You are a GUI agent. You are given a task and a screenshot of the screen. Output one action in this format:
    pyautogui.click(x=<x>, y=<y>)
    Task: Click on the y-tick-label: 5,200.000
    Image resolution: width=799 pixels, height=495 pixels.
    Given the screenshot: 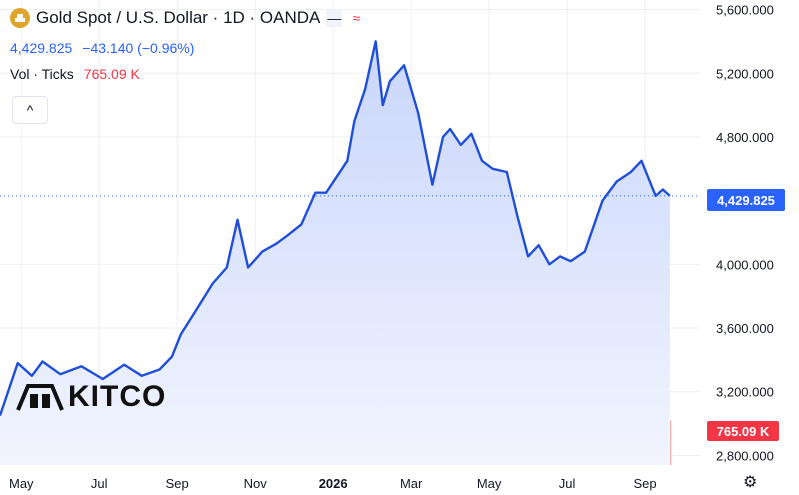 What is the action you would take?
    pyautogui.click(x=745, y=73)
    